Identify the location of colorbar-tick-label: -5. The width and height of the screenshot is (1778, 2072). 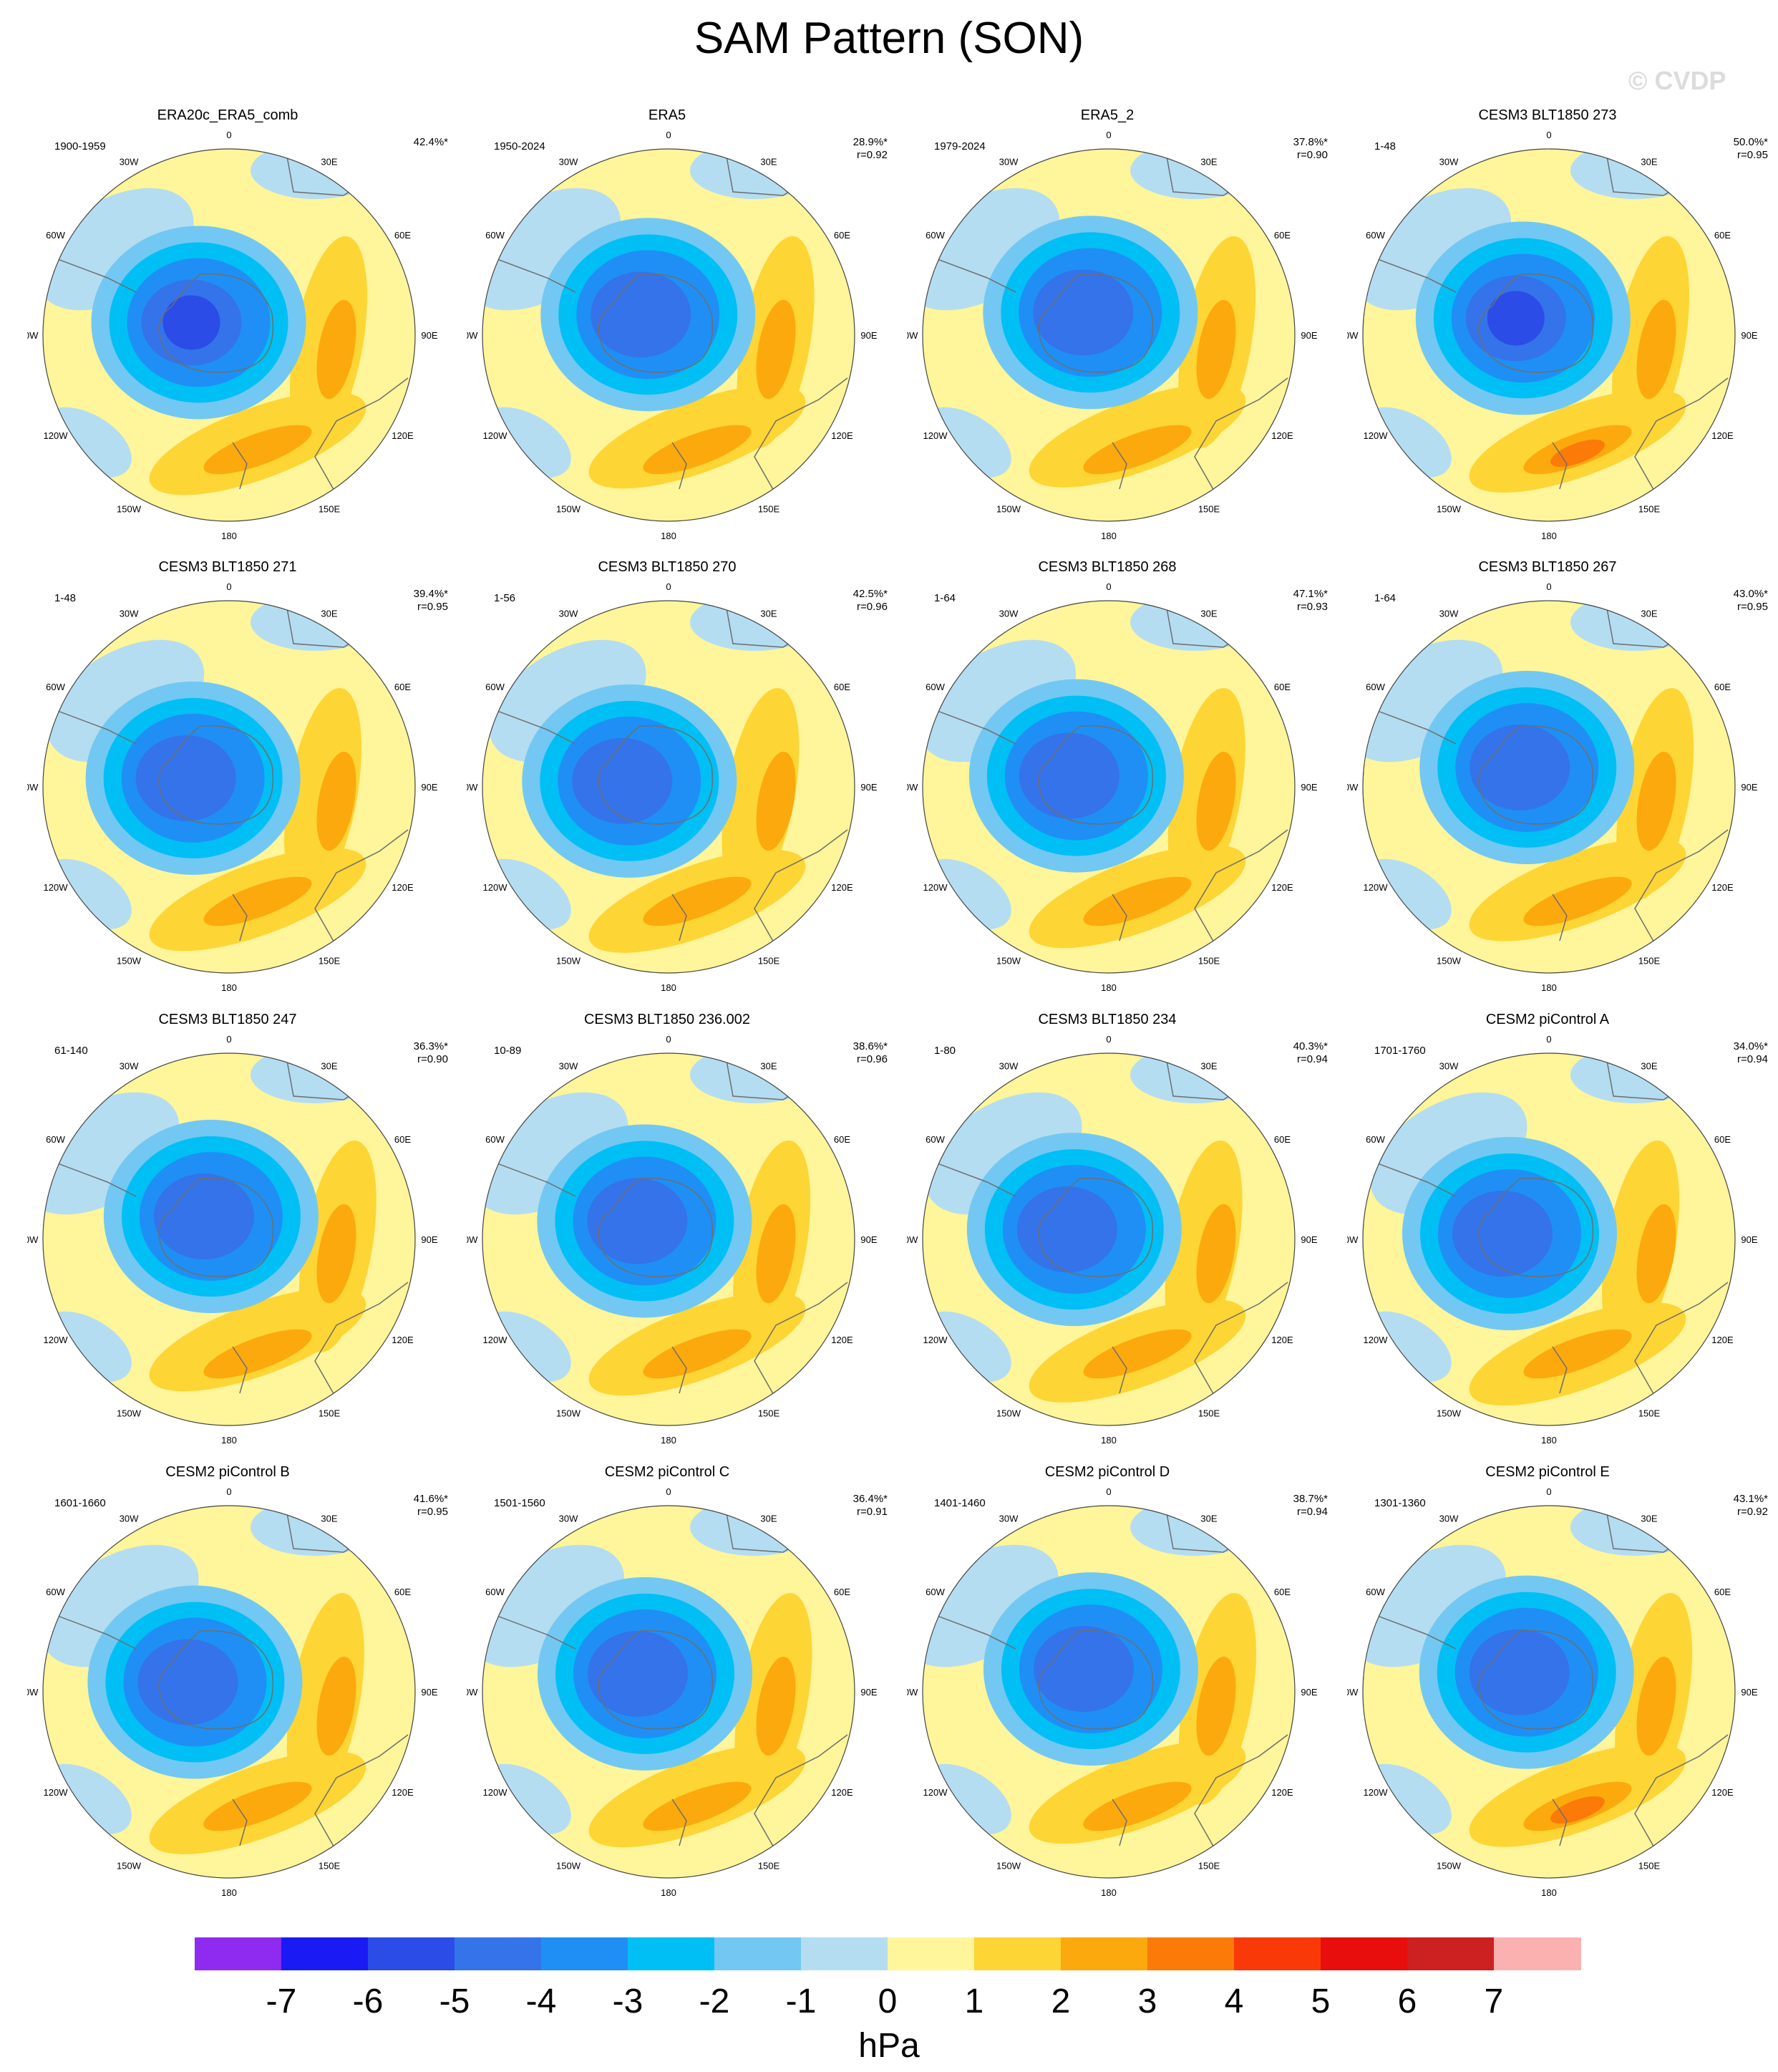
(454, 2001).